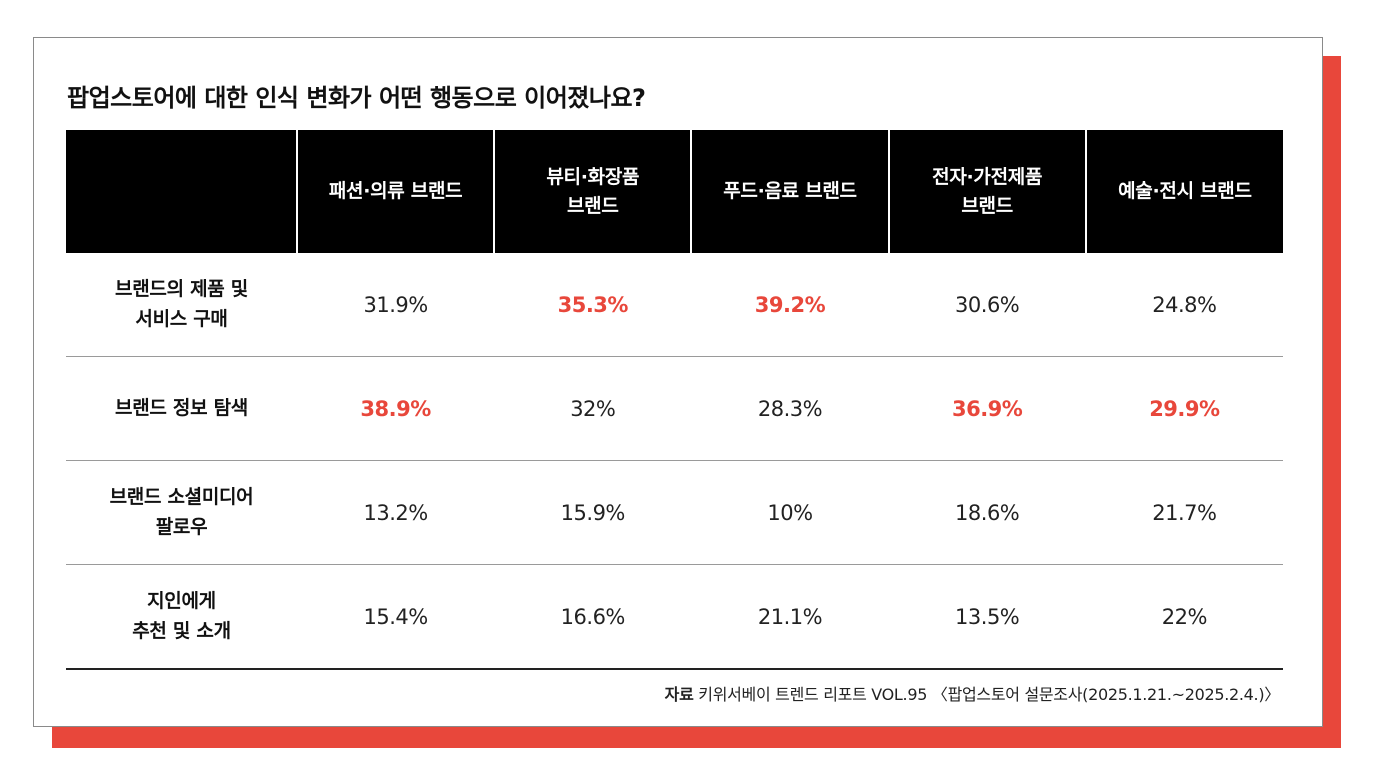 The height and width of the screenshot is (770, 1377). I want to click on table-row: 지인에게 추천 및 소개 15.4% 16.6% 21.1% 13.5% 22%, so click(674, 617).